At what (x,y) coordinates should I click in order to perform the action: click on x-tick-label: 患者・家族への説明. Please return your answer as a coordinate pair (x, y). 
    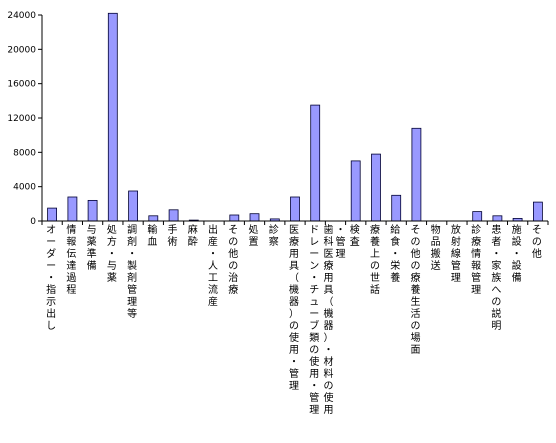
    Looking at the image, I should click on (496, 278).